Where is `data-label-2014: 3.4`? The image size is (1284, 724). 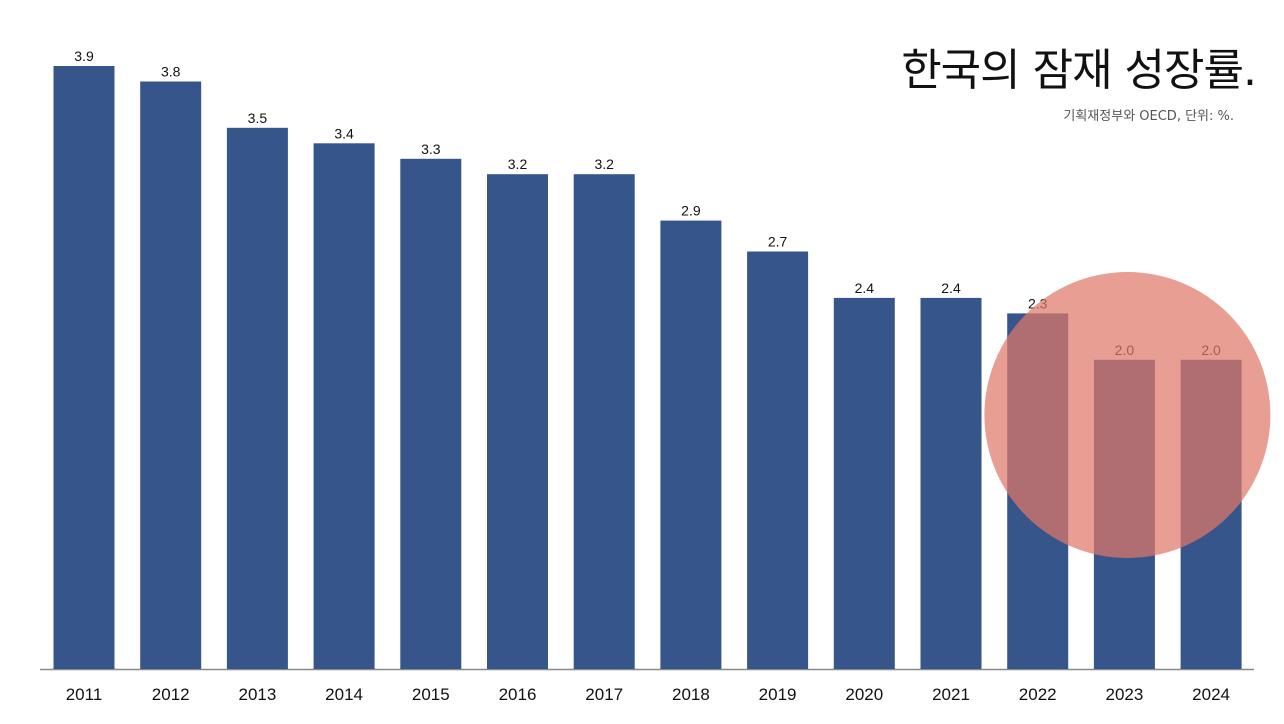 data-label-2014: 3.4 is located at coordinates (344, 133).